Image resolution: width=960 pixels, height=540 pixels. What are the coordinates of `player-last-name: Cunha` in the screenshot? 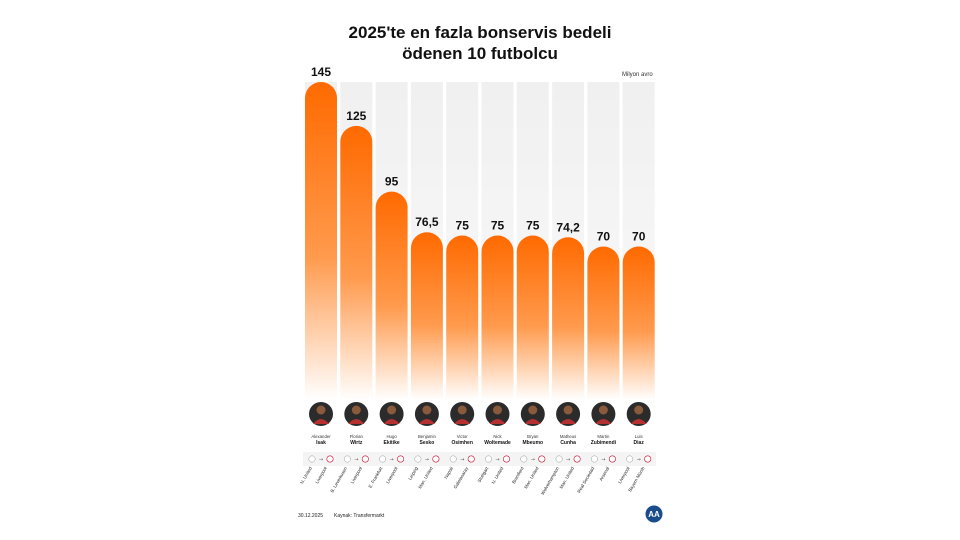 It's located at (568, 443).